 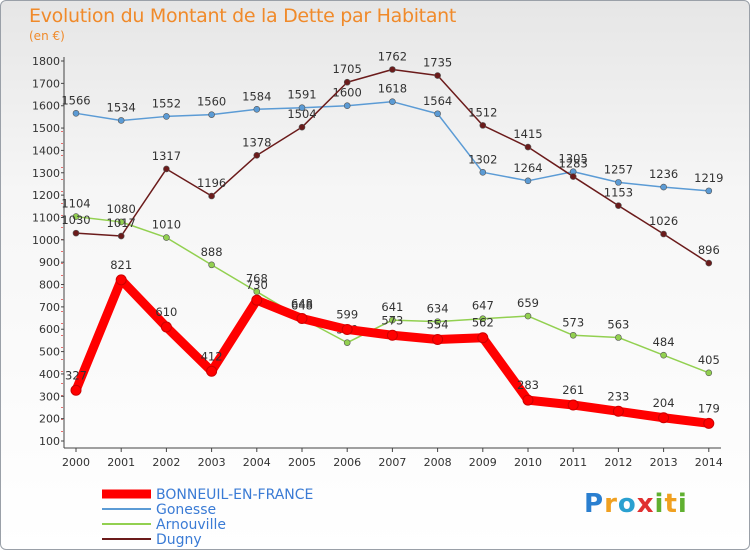 I want to click on x-tick-label: 2008, so click(x=438, y=462).